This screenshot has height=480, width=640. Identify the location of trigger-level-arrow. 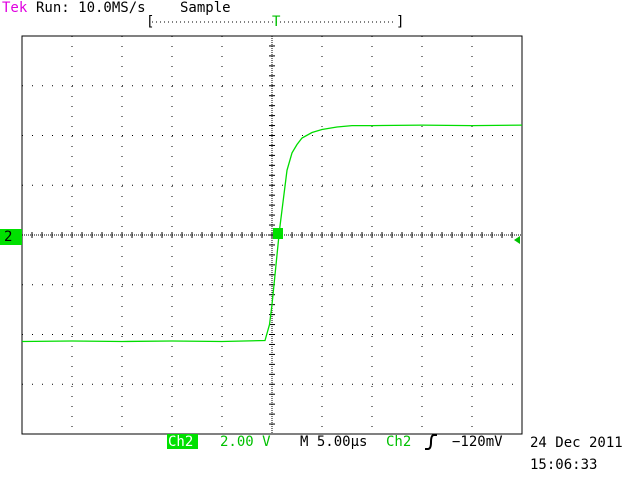
(517, 240).